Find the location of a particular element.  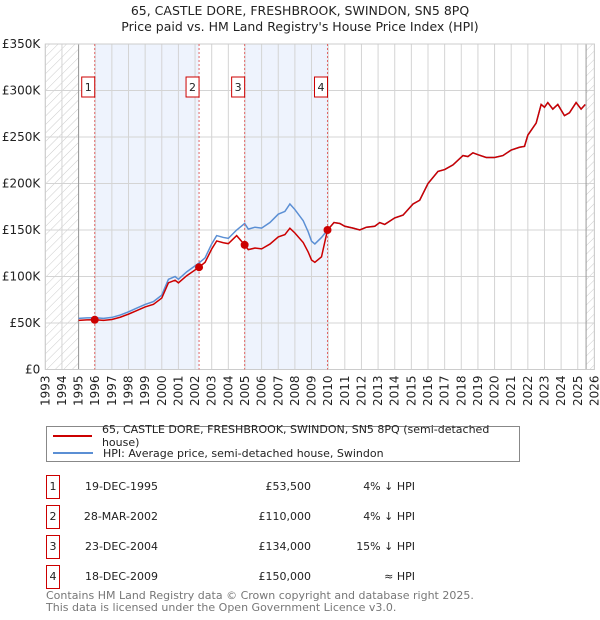

x-tick-label: 2021 is located at coordinates (511, 391).